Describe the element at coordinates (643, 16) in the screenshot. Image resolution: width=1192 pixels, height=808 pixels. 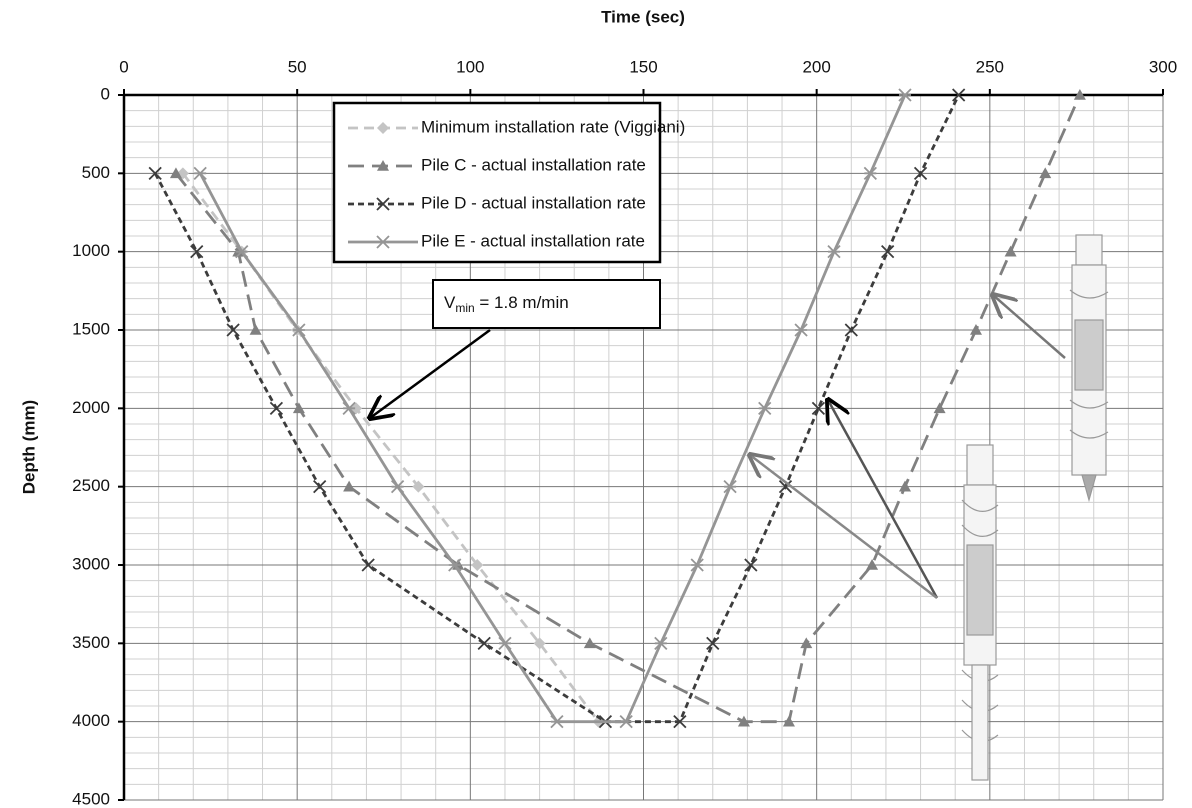
I see `x-axis-title: Time (sec)` at that location.